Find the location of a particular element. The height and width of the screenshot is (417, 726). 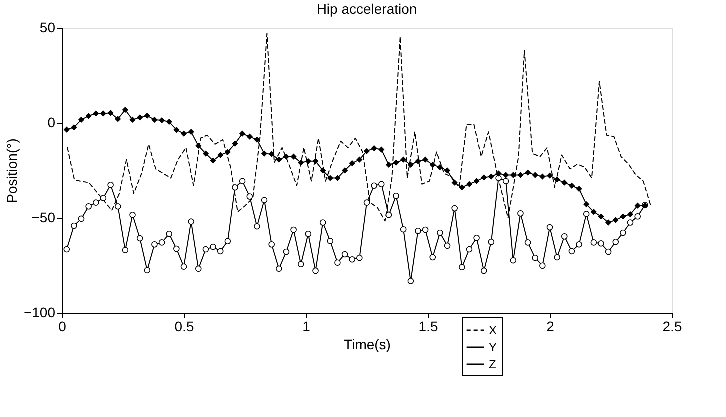

y-tick-label: −50 is located at coordinates (44, 218).